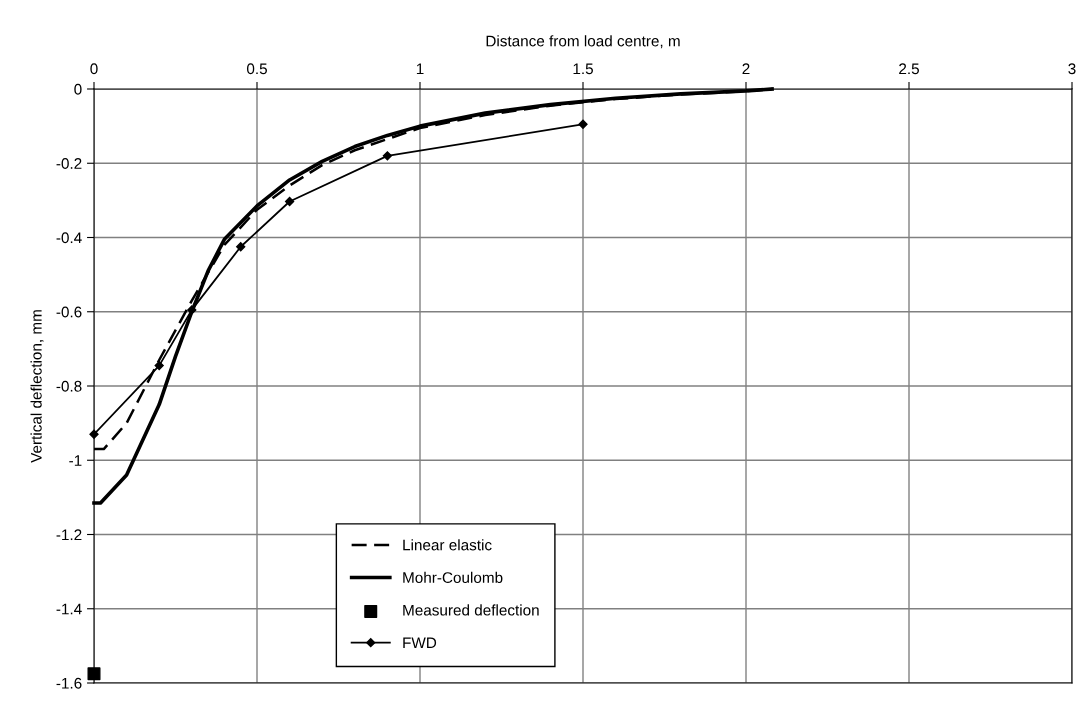 The image size is (1083, 704). I want to click on legend-label: FWD, so click(420, 642).